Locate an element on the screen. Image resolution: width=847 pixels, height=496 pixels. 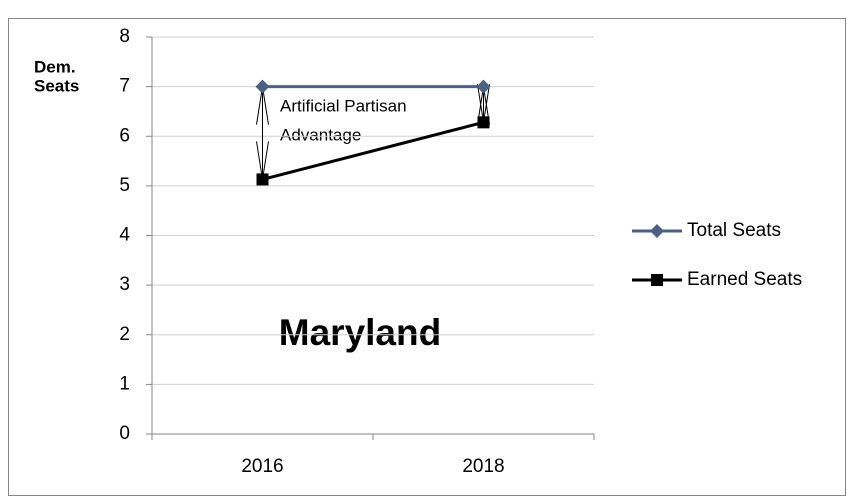
y-axis-label: Dem. is located at coordinates (55, 66).